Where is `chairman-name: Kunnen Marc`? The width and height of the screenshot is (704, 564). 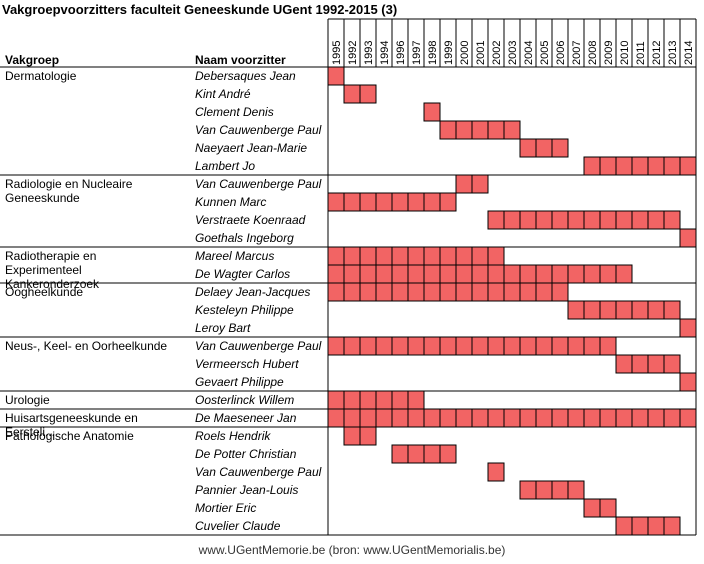 chairman-name: Kunnen Marc is located at coordinates (230, 202).